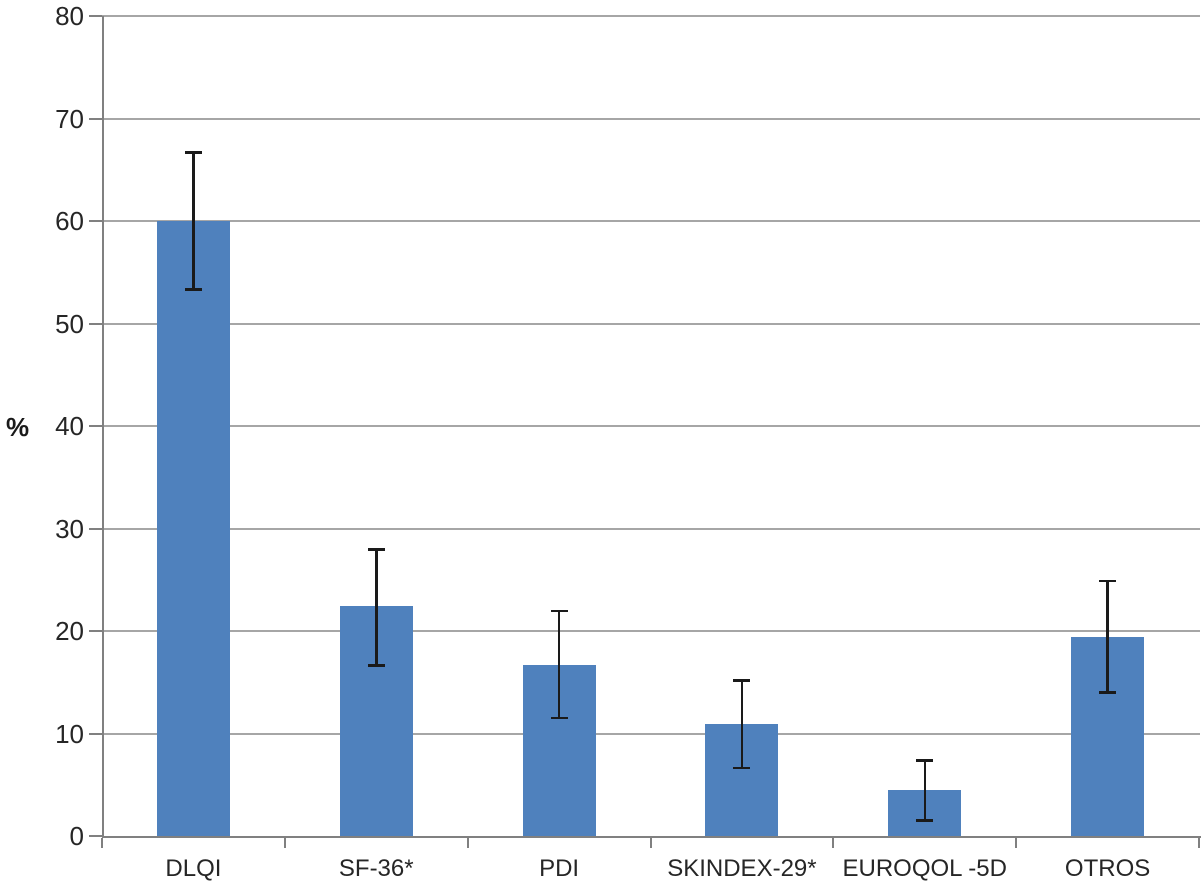 The height and width of the screenshot is (892, 1202). I want to click on bar-dlqi, so click(193, 528).